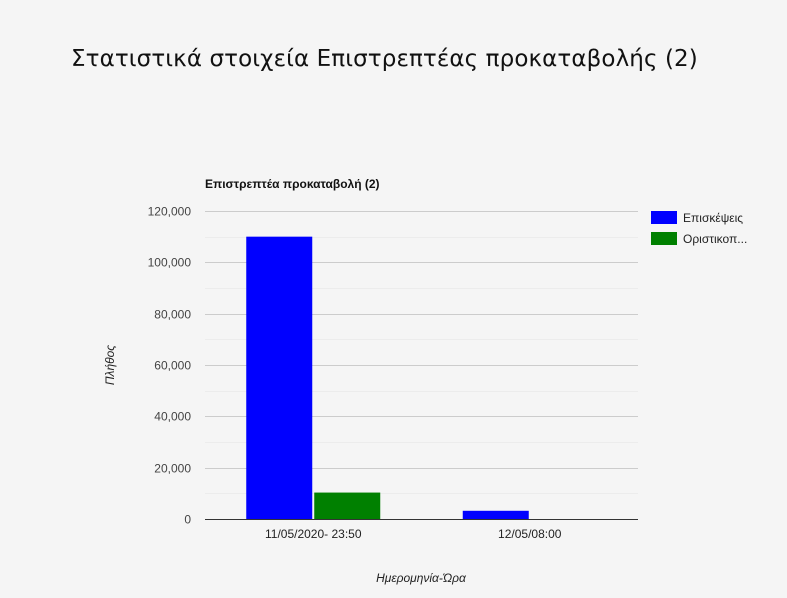  I want to click on x-tick-label: 11/05/2020- 23:50, so click(313, 534).